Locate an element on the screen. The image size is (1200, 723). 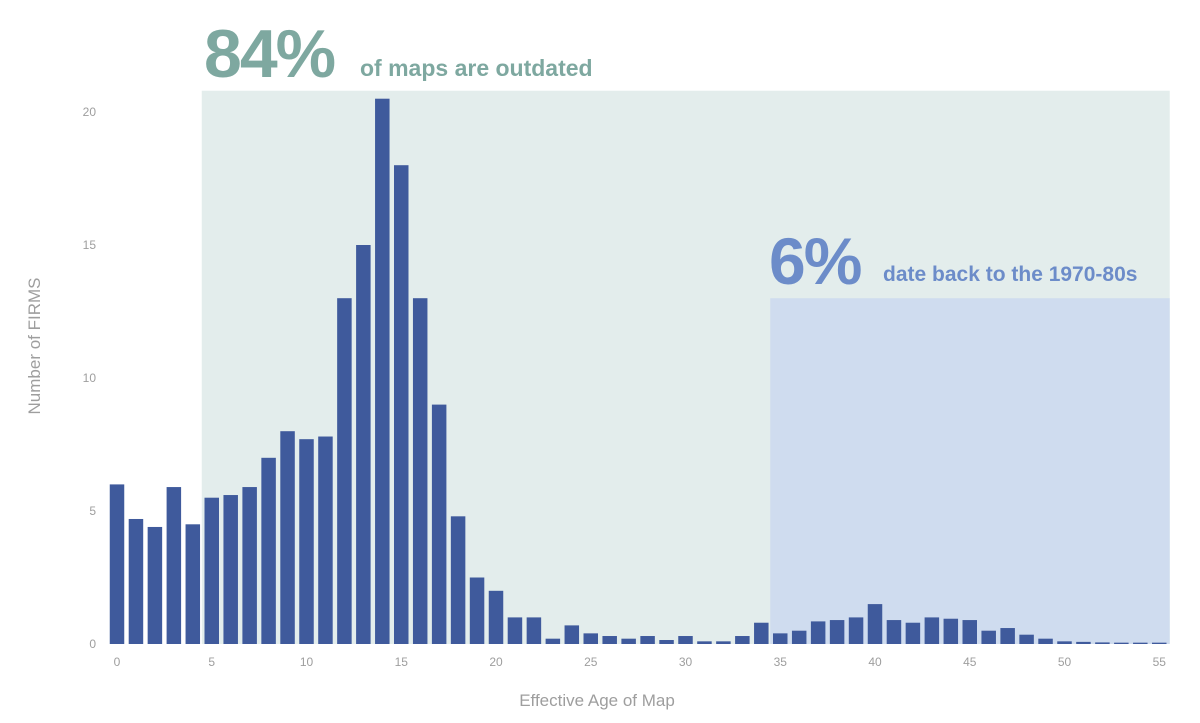
old-caption: date back to the 1970-80s is located at coordinates (1010, 274).